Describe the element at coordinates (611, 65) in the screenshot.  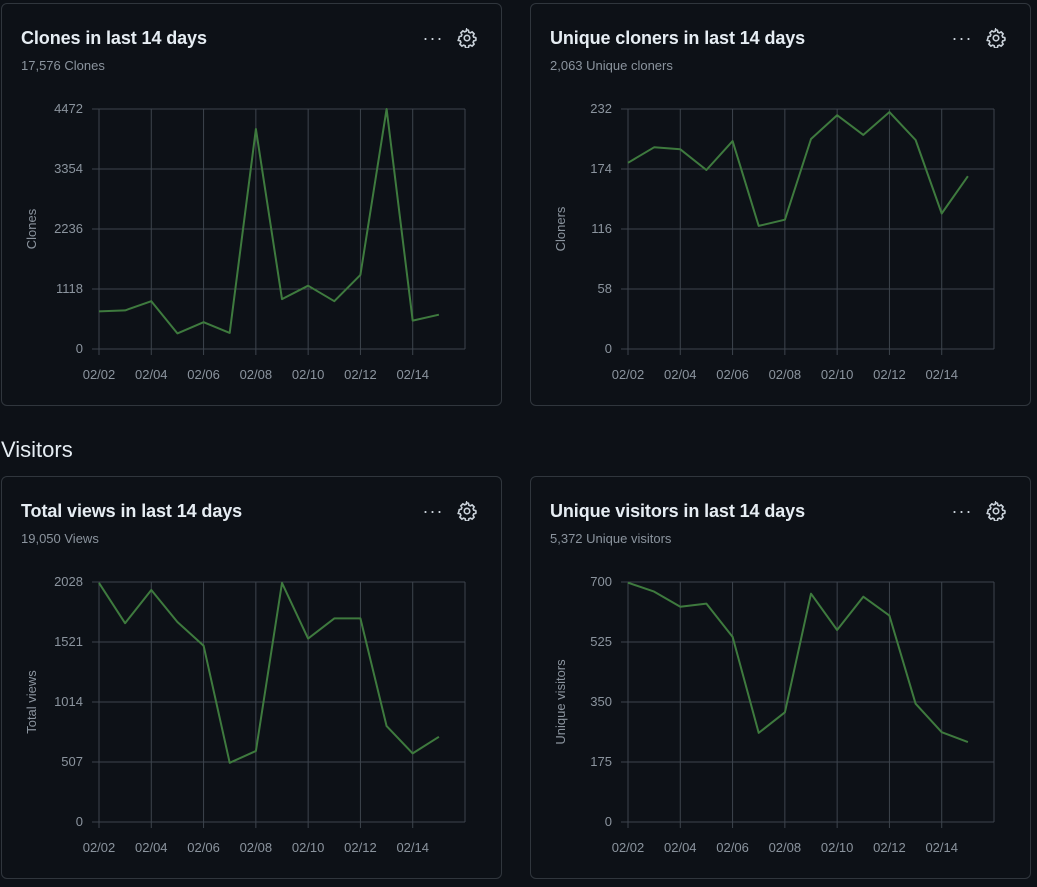
I see `card-subtitle: 2,063 Unique cloners` at that location.